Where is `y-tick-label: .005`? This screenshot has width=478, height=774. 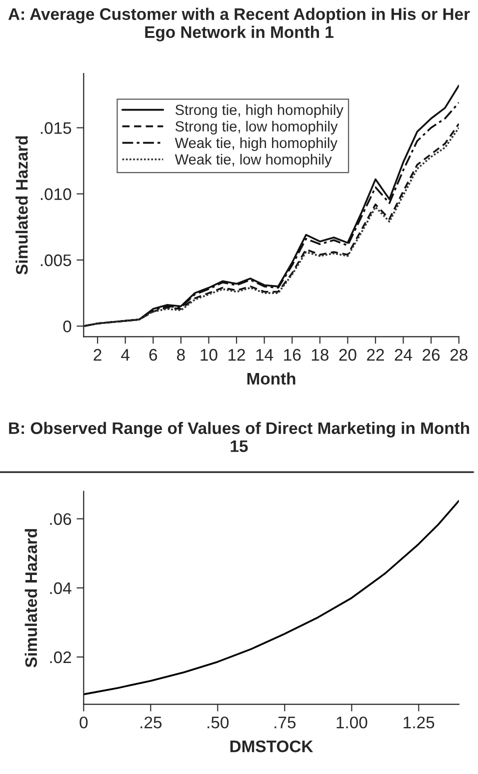 y-tick-label: .005 is located at coordinates (56, 260).